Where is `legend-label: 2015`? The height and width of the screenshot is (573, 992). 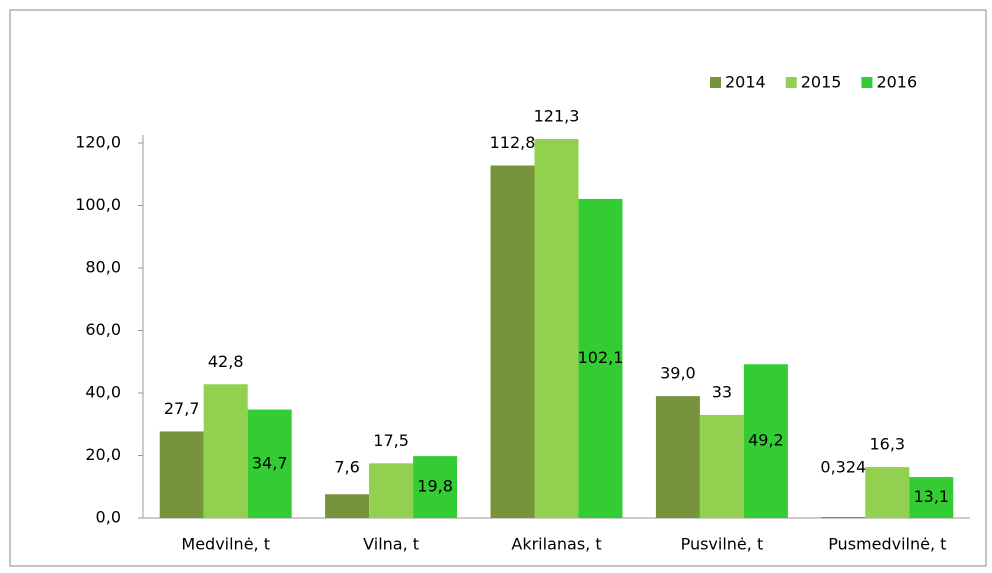
legend-label: 2015 is located at coordinates (821, 82).